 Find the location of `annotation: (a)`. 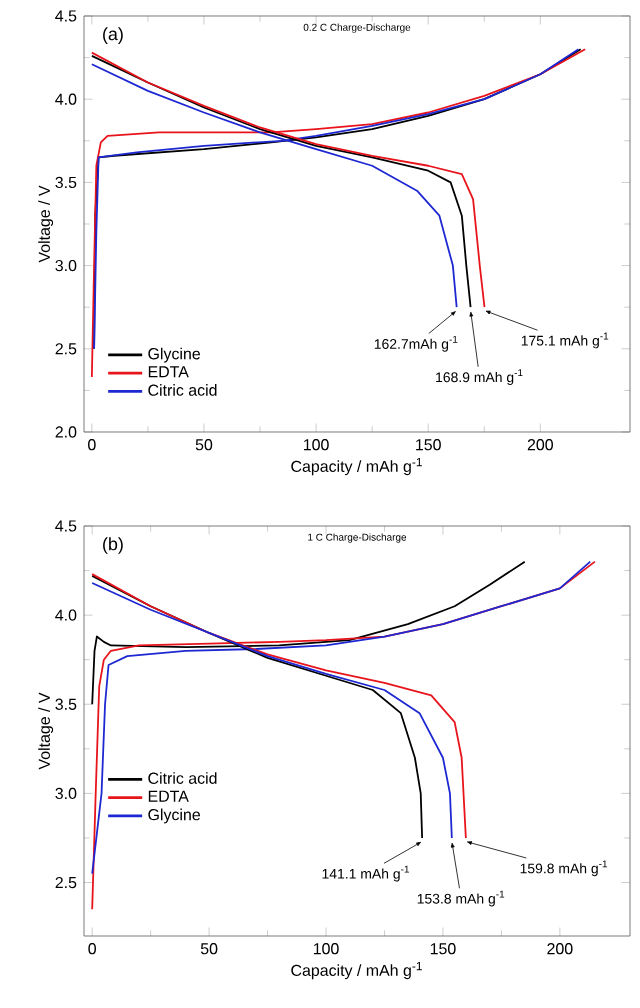

annotation: (a) is located at coordinates (113, 35).